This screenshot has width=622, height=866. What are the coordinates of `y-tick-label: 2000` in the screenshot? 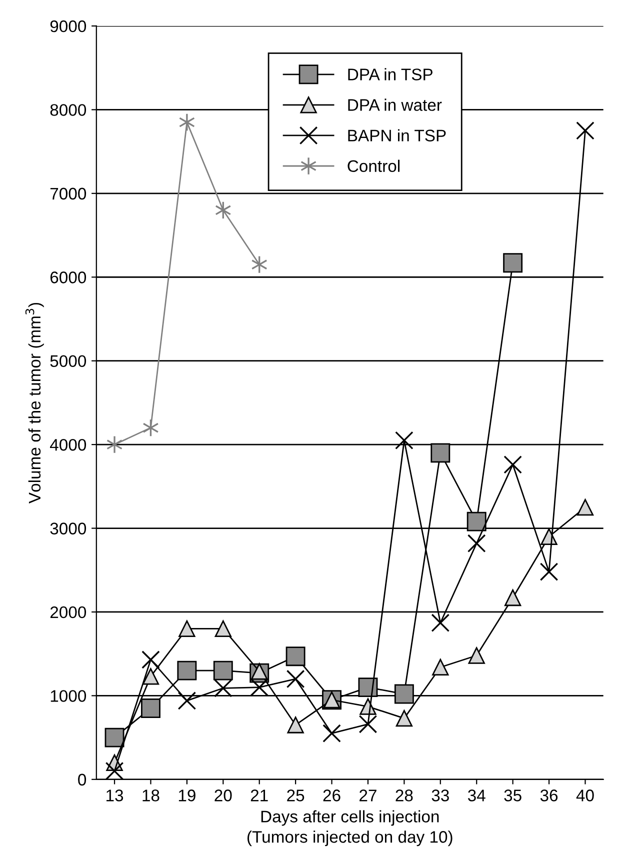 It's located at (68, 612).